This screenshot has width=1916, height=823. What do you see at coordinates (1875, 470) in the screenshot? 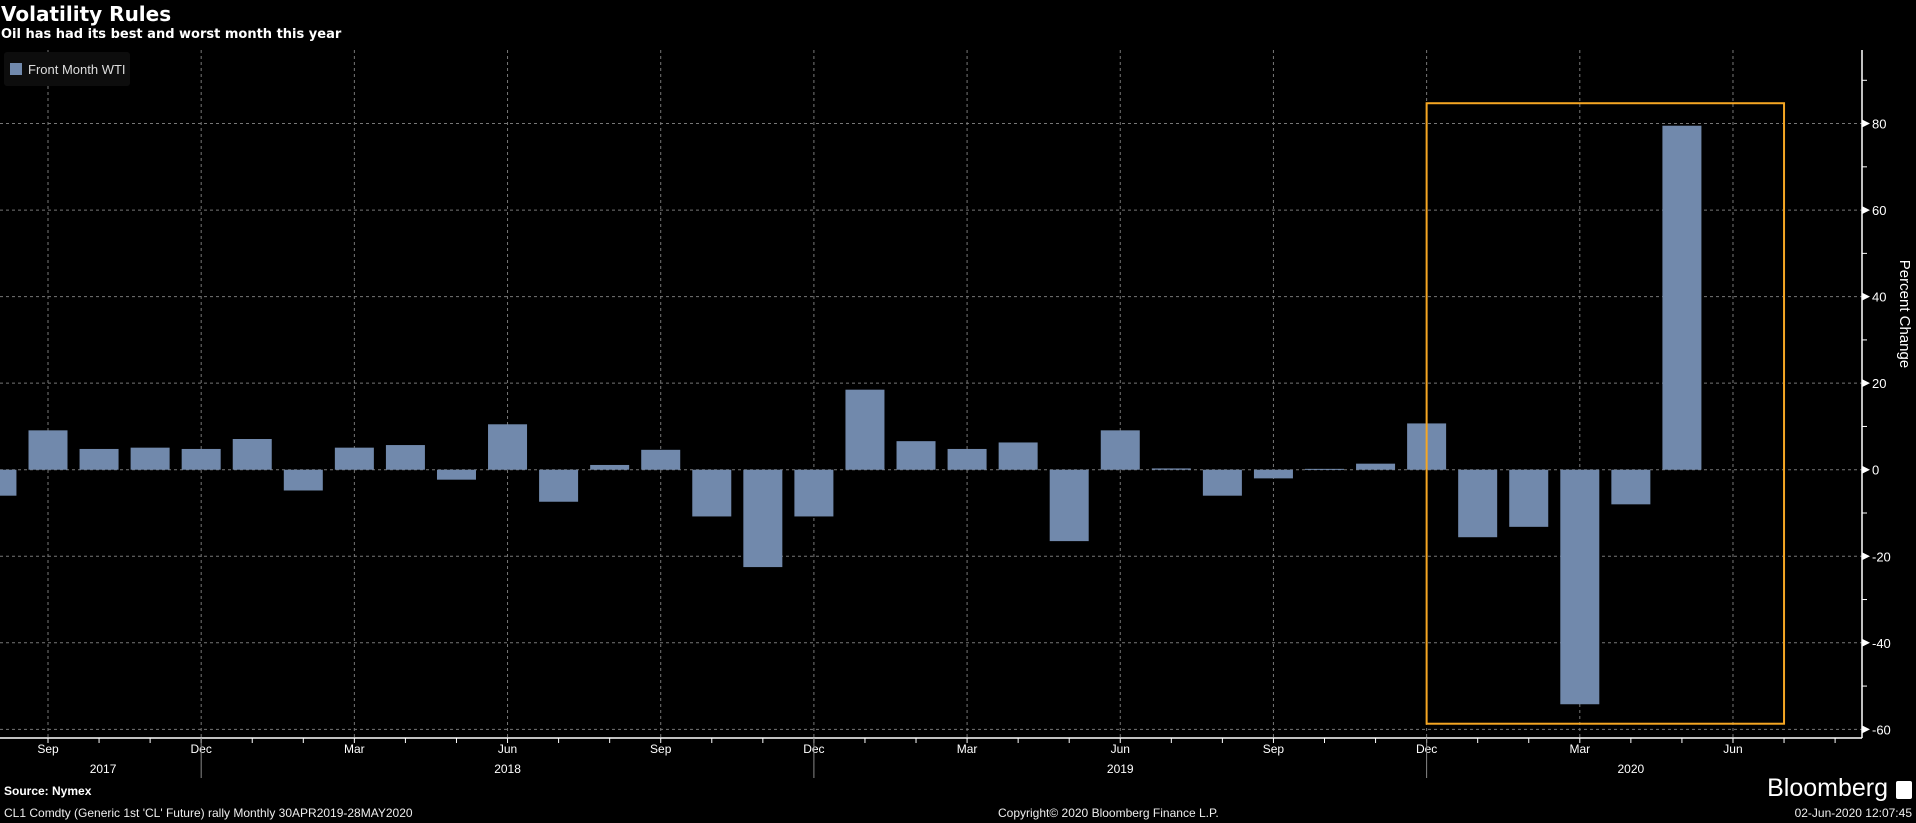
I see `y-tick-label: 0` at bounding box center [1875, 470].